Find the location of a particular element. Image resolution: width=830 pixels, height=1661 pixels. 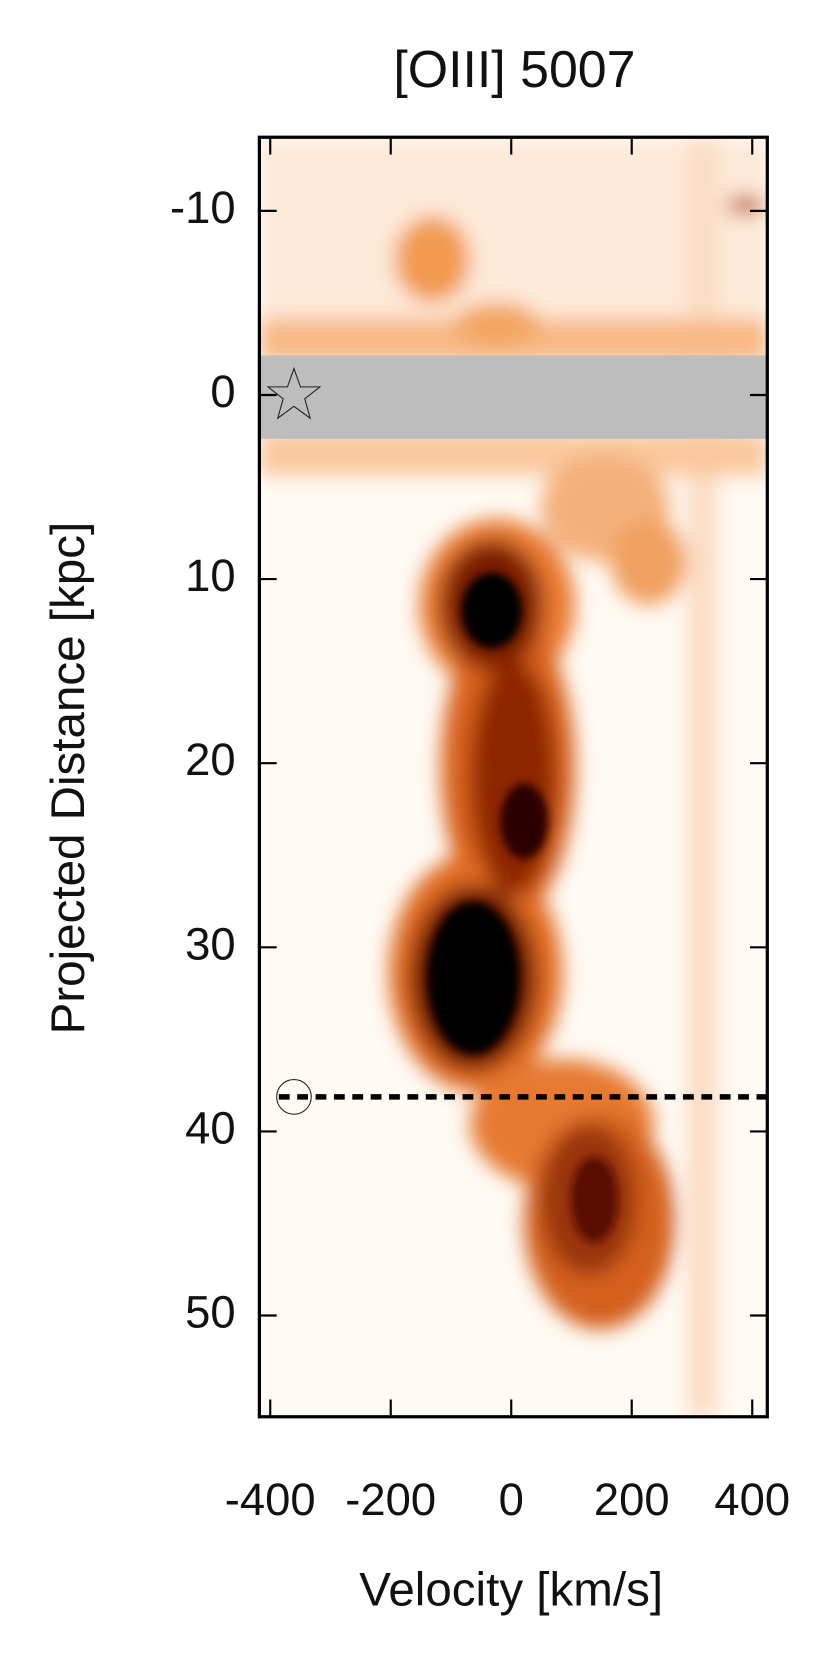

x-tick-label: -400 is located at coordinates (270, 1499).